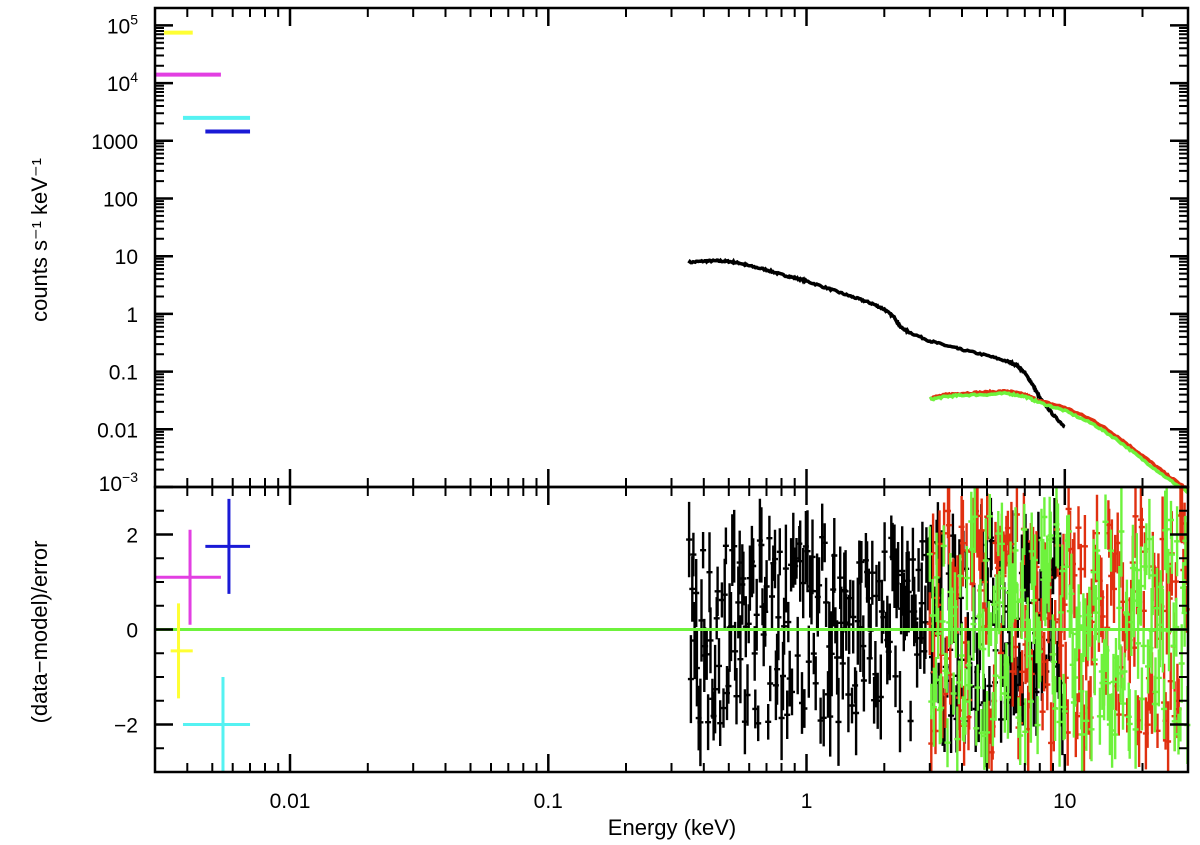  What do you see at coordinates (39, 632) in the screenshot?
I see `y-axis-title-bottom: (data−model)/error` at bounding box center [39, 632].